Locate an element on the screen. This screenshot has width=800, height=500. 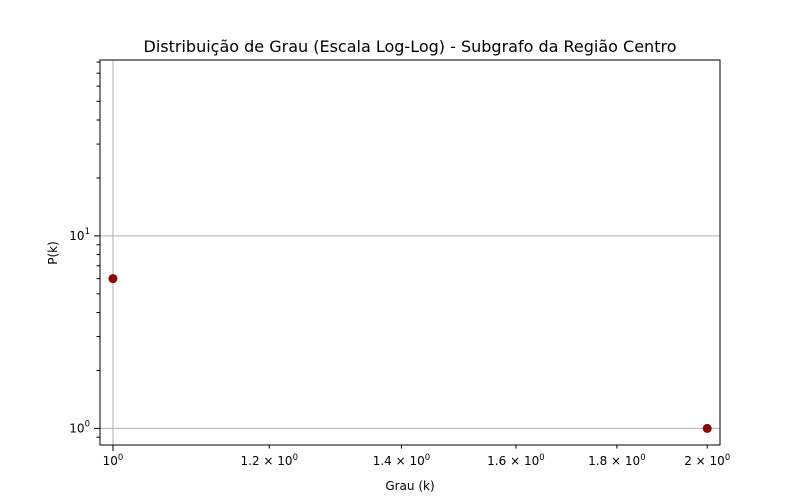
y-tick-label: 10⁰ is located at coordinates (79, 427).